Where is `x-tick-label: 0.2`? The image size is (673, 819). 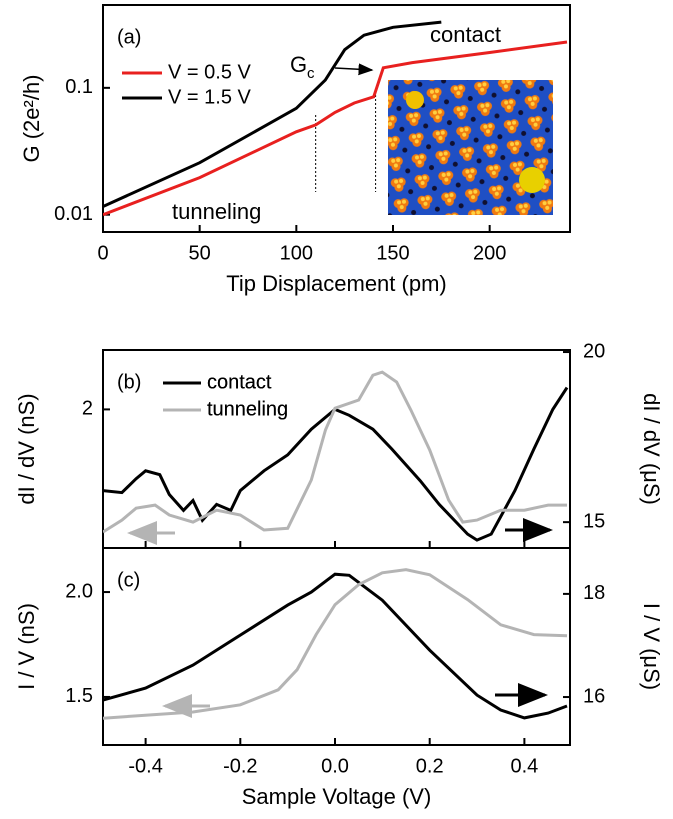
x-tick-label: 0.2 is located at coordinates (430, 766).